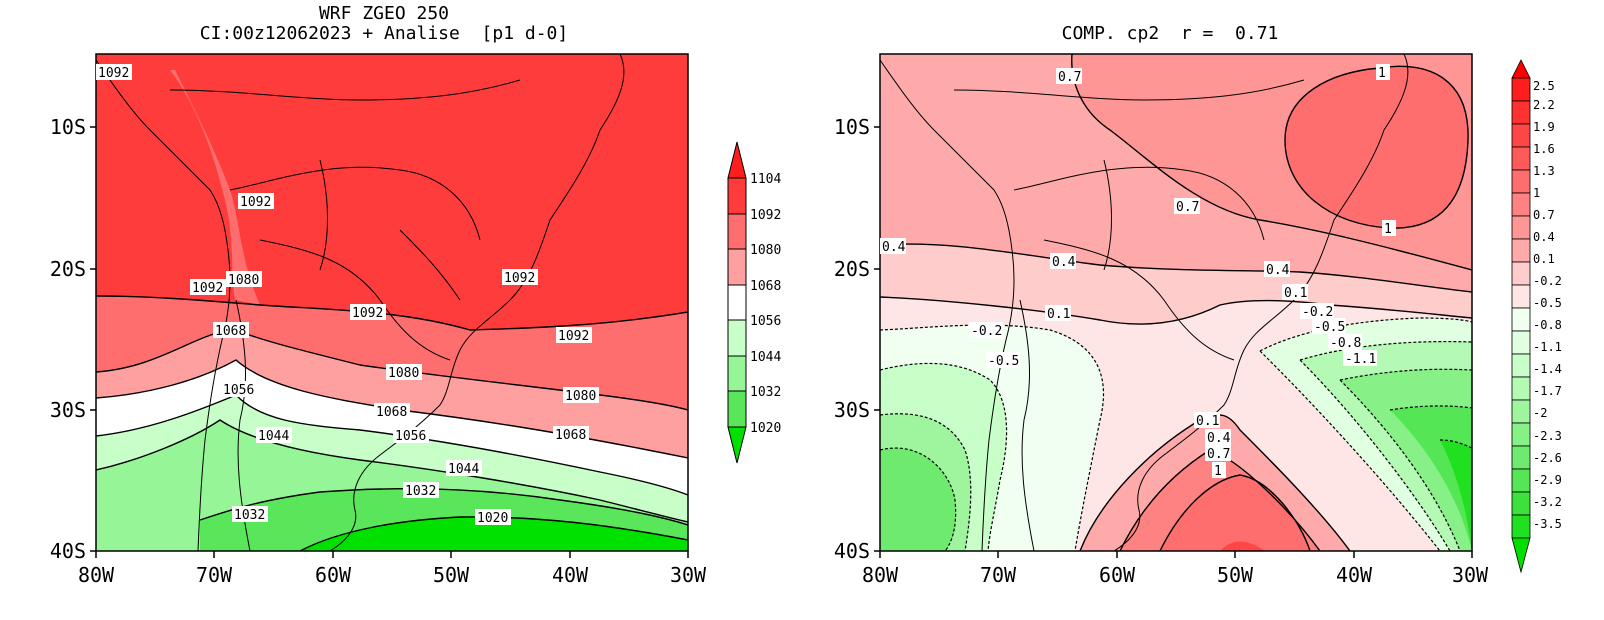 The height and width of the screenshot is (620, 1604). Describe the element at coordinates (1170, 33) in the screenshot. I see `right-title: COMP. cp2 r = 0.71` at that location.